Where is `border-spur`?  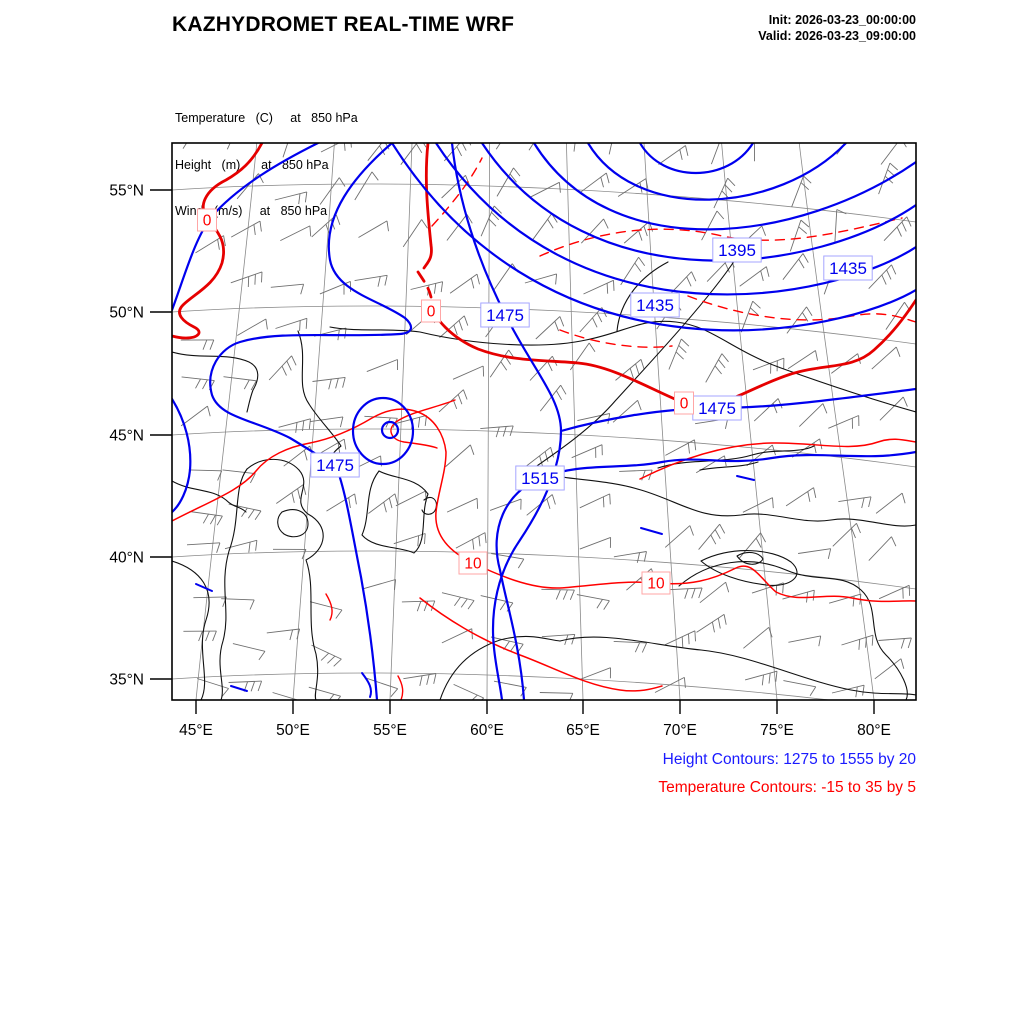
border-spur is located at coordinates (642, 296).